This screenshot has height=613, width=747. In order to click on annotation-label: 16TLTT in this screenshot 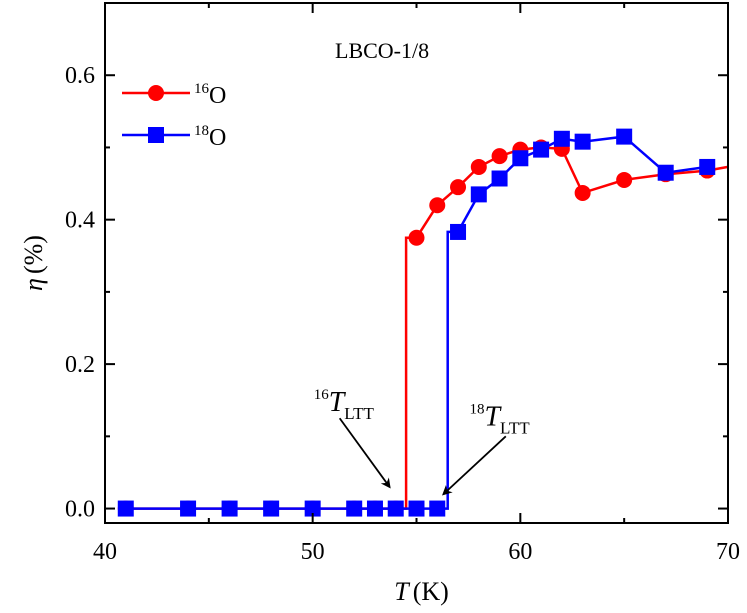, I will do `click(344, 405)`.